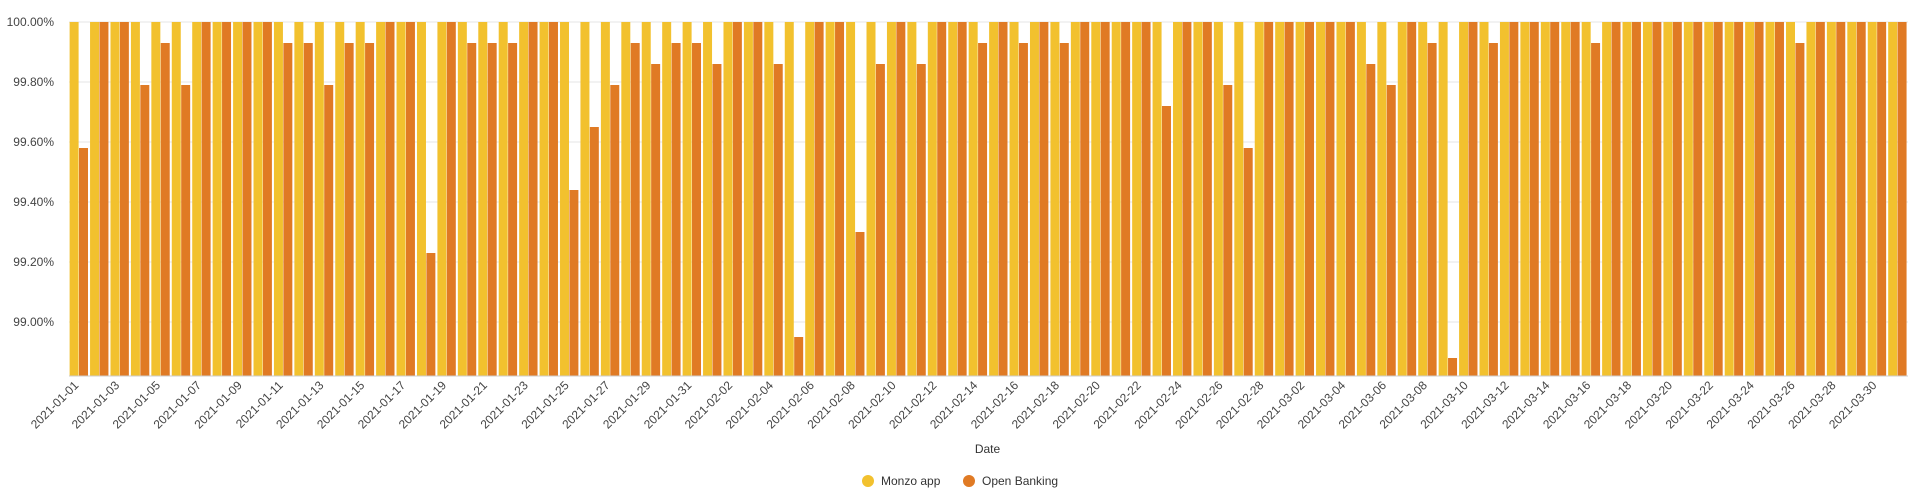 This screenshot has width=1912, height=500. I want to click on legend: Monzo app Open Banking, so click(960, 481).